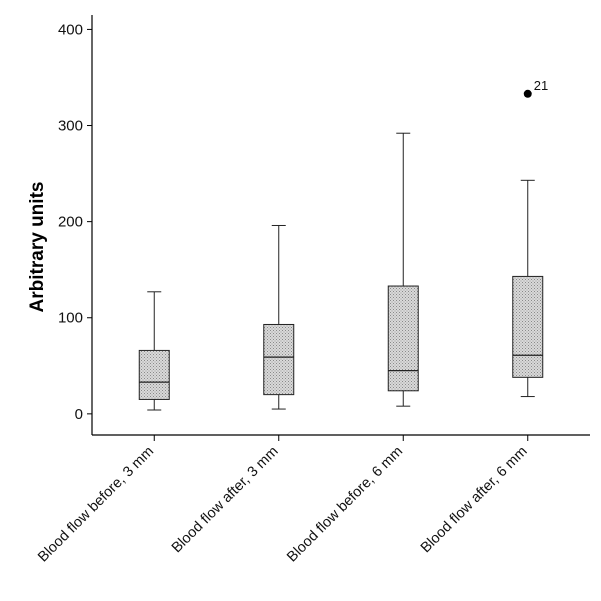 The image size is (601, 601). Describe the element at coordinates (70, 222) in the screenshot. I see `y-tick-label: 200` at that location.